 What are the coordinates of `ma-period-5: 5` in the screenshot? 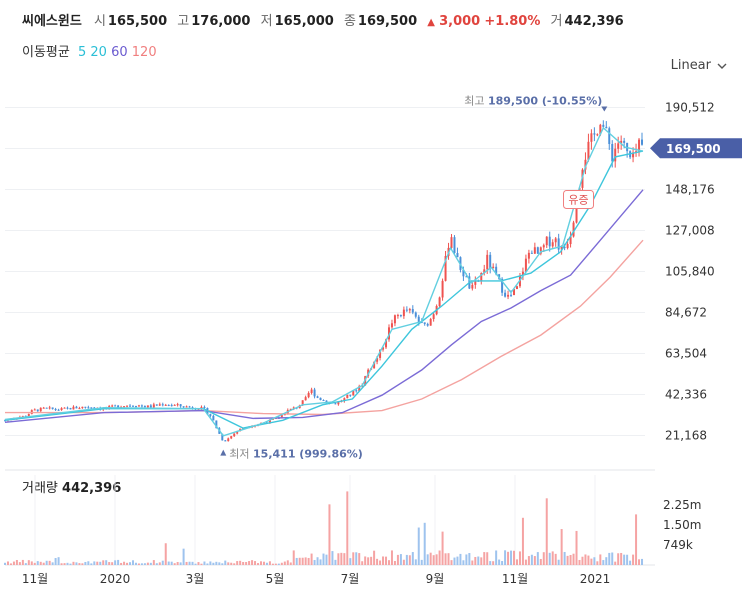 It's located at (82, 52).